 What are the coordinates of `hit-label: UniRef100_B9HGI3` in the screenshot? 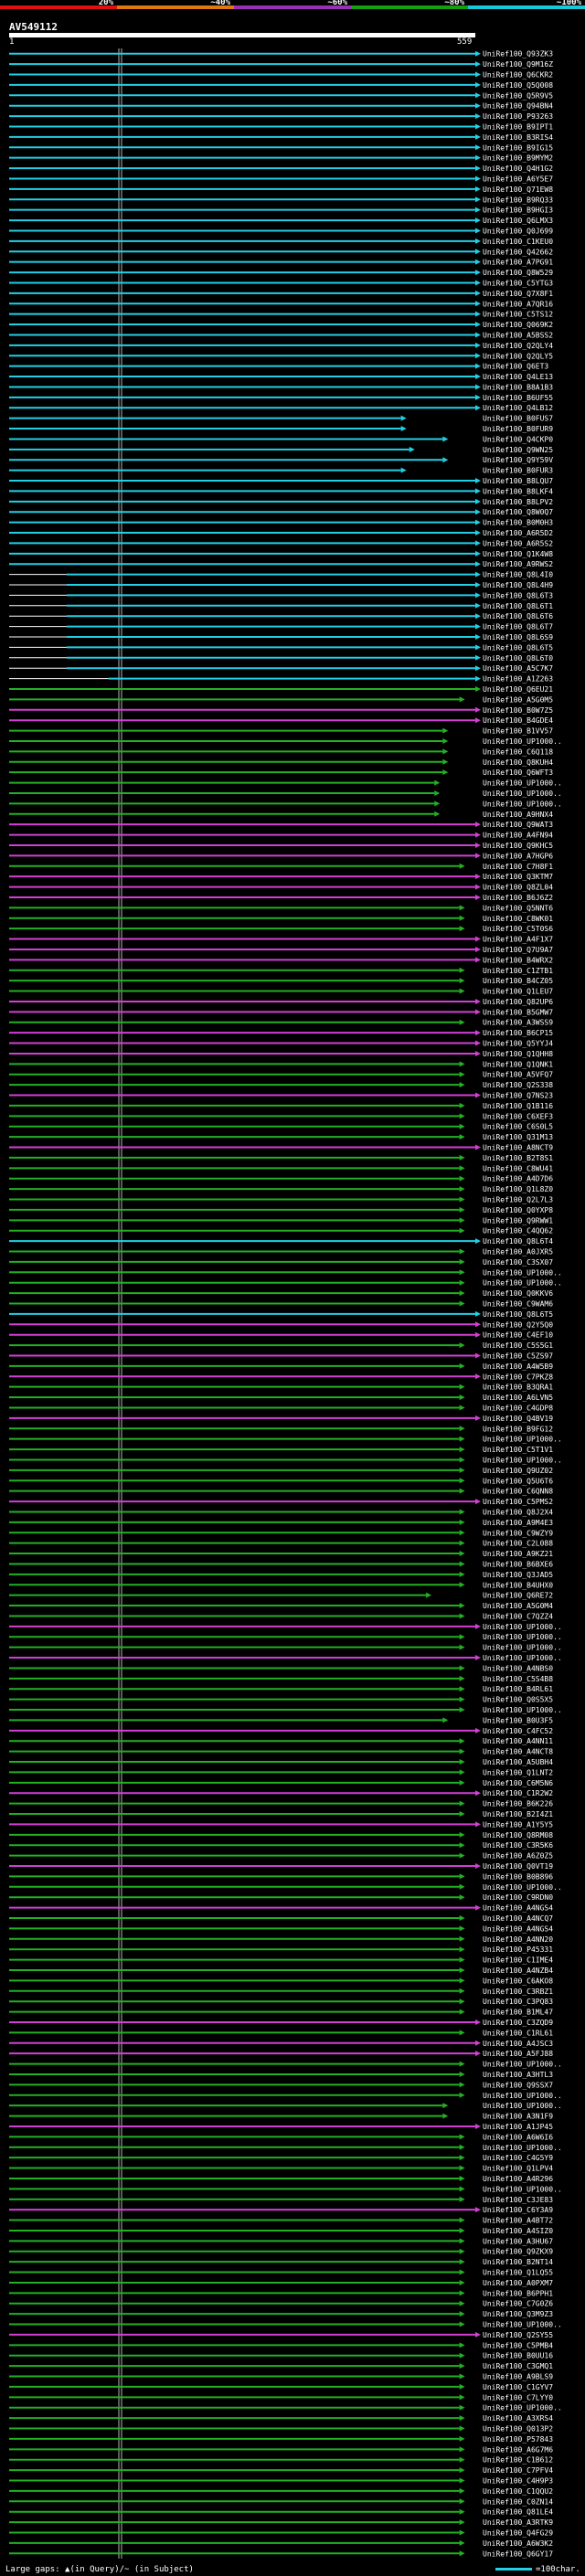 It's located at (518, 211).